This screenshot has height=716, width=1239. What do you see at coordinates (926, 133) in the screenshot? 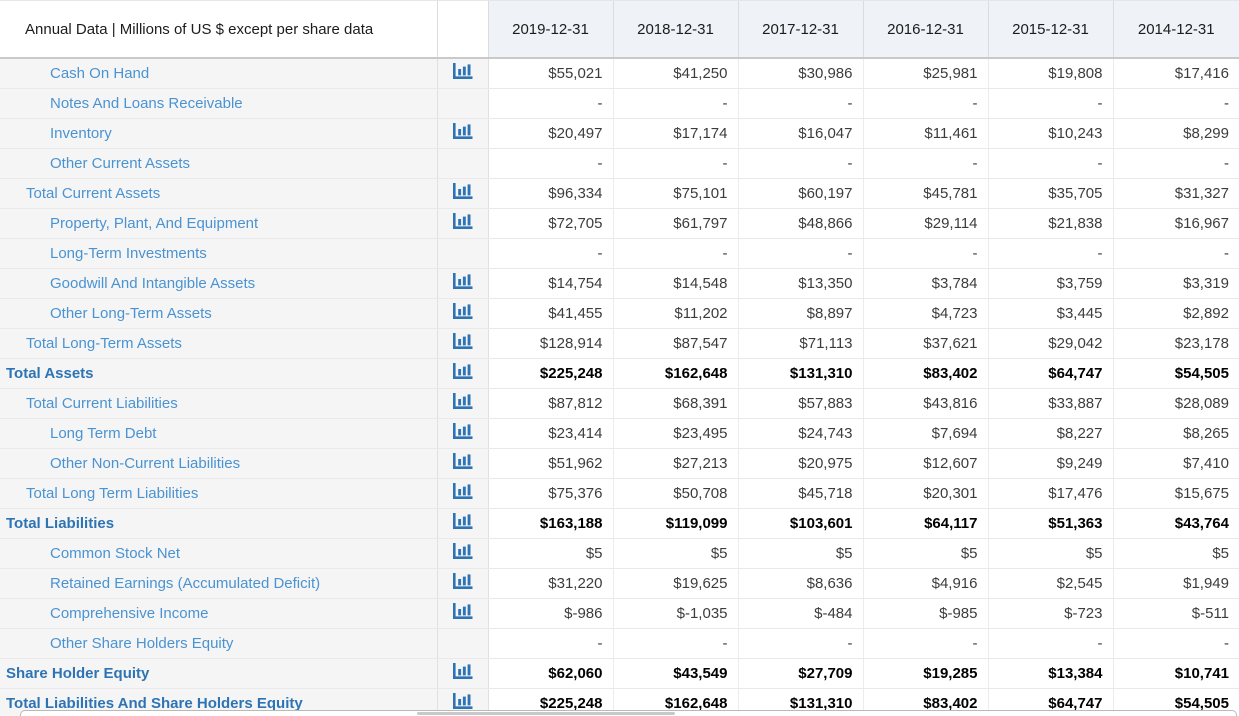
I see `value-cell: $11,461` at bounding box center [926, 133].